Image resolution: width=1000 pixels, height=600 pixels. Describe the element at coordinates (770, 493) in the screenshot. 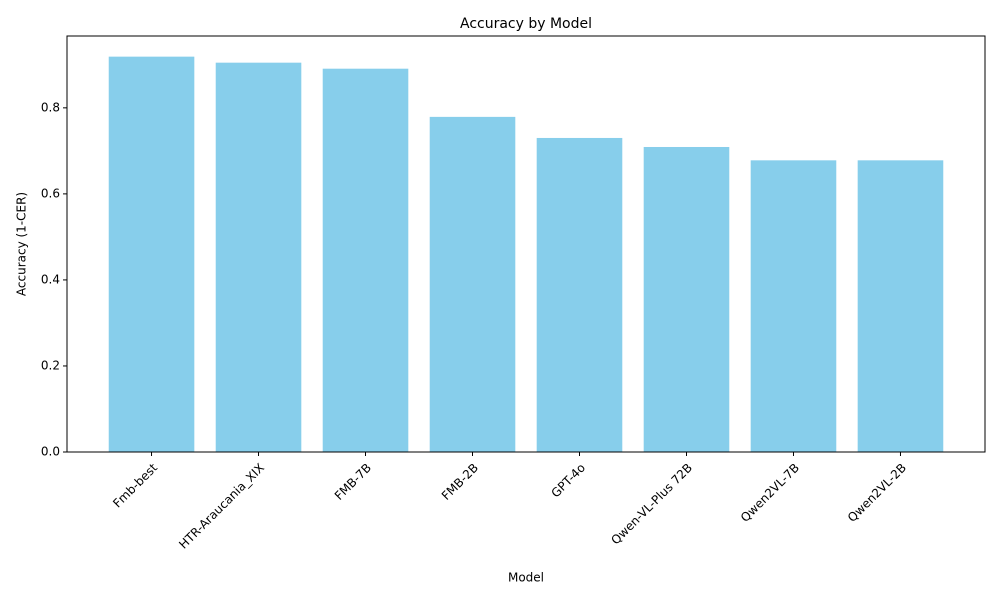

I see `x-tick-label: Qwen2VL-7B` at that location.